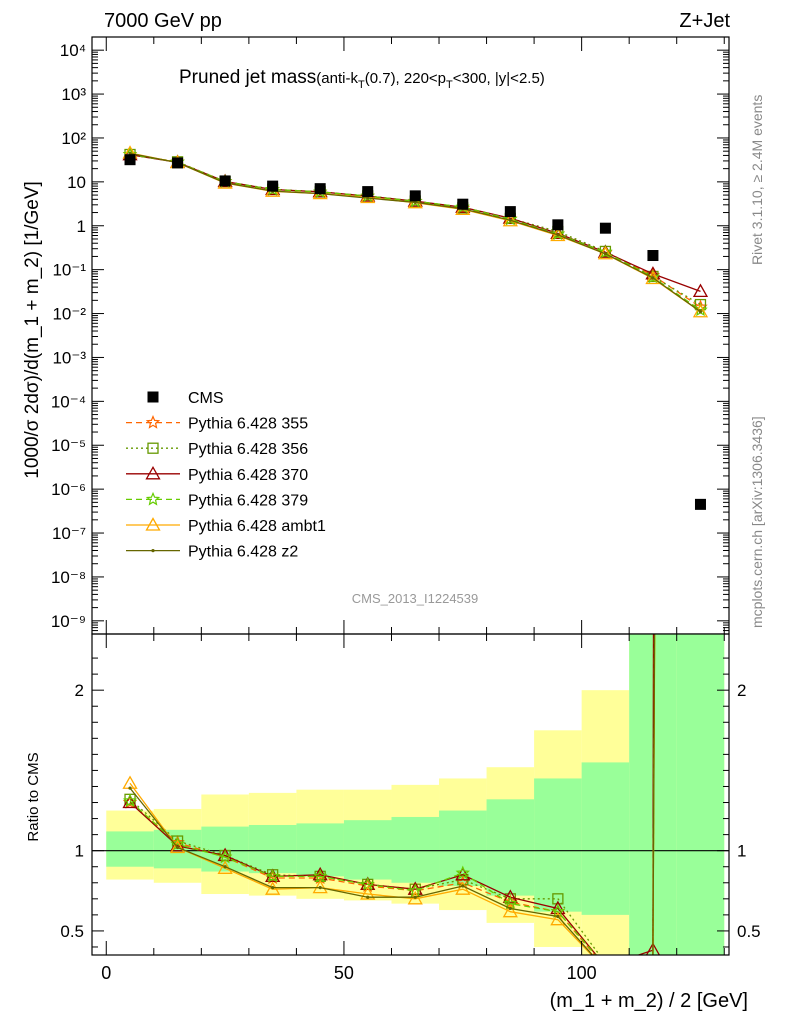  I want to click on legend-cms-marker, so click(153, 397).